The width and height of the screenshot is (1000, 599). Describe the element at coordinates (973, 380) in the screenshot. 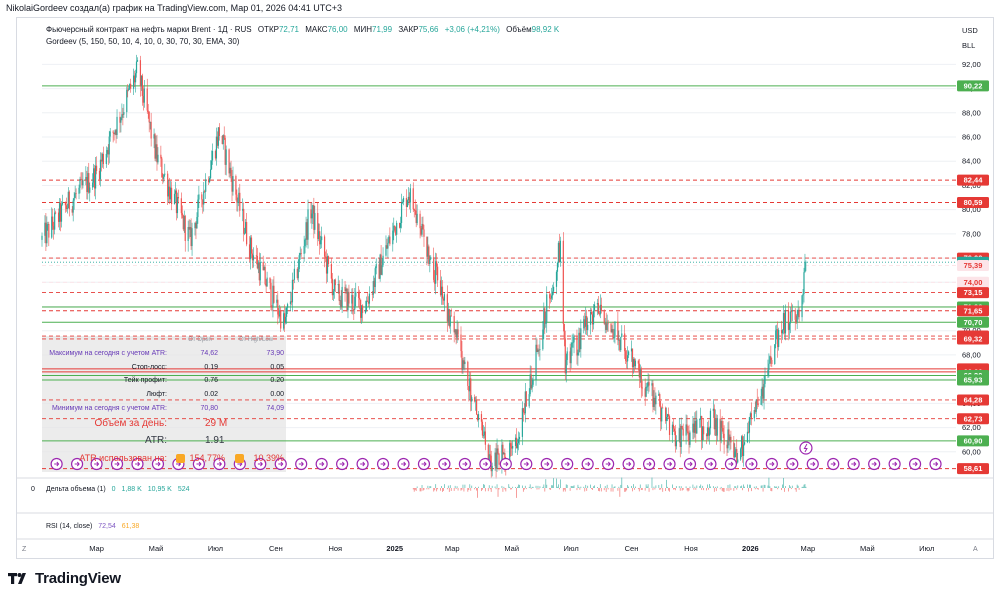

I see `price-level-tag` at that location.